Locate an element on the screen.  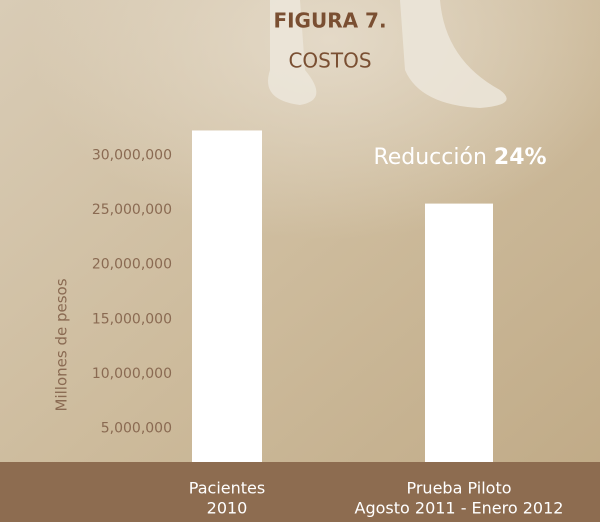
x-tick-label: 2010 is located at coordinates (227, 508).